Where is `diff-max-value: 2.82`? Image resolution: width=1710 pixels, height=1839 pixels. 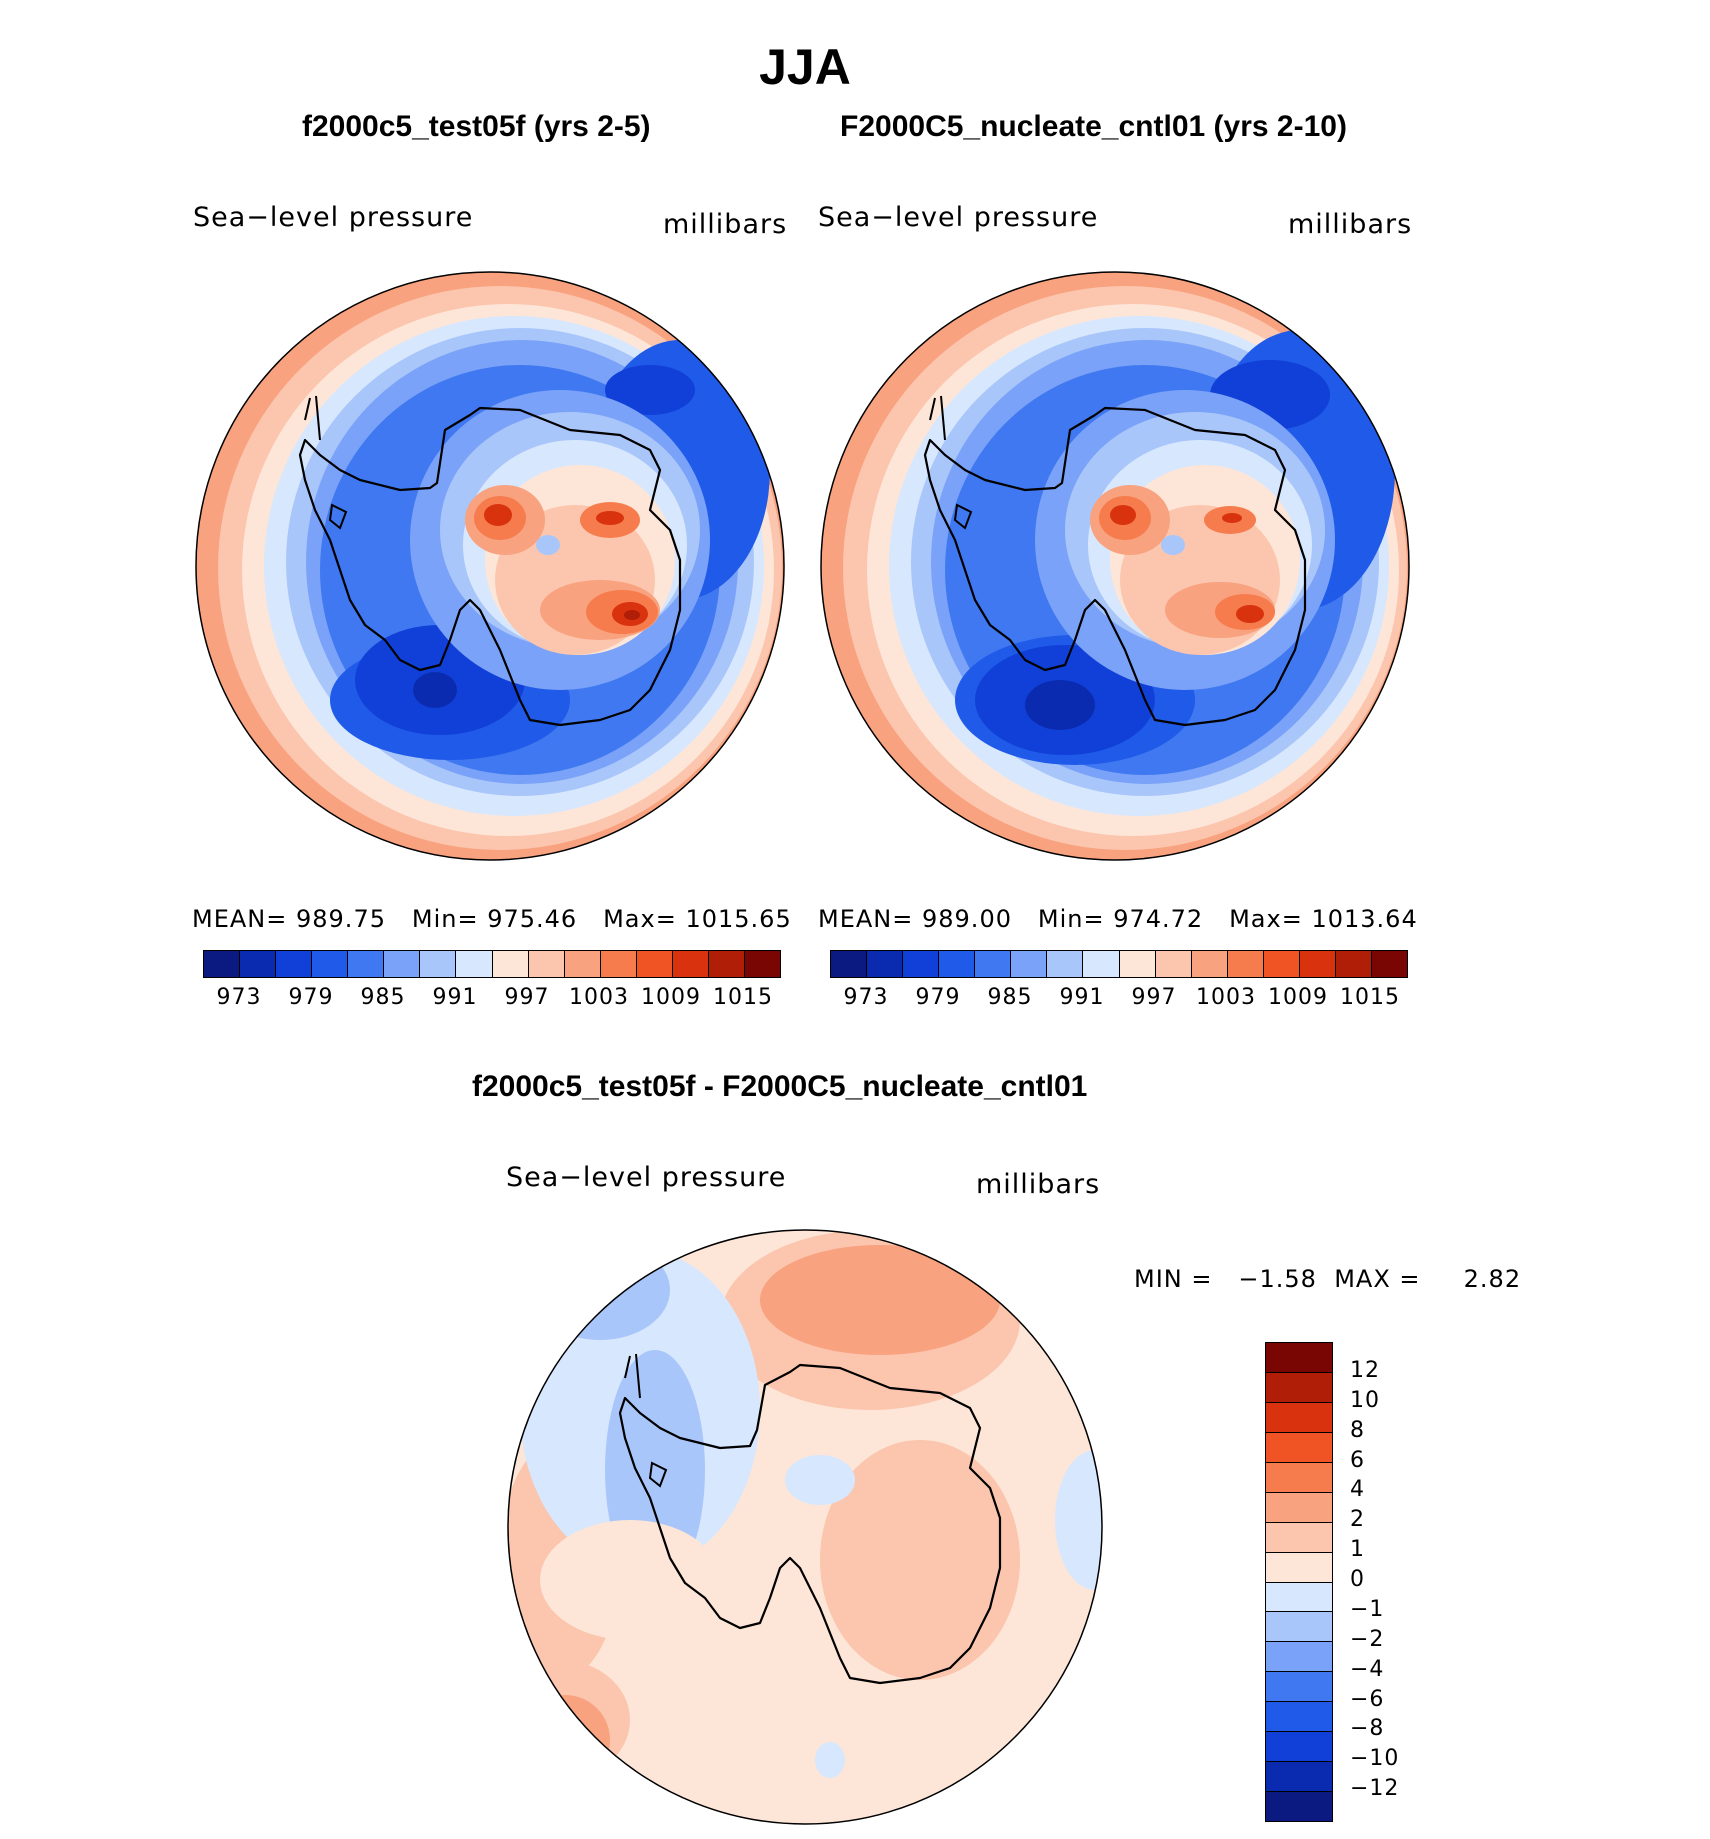
diff-max-value: 2.82 is located at coordinates (1492, 1279).